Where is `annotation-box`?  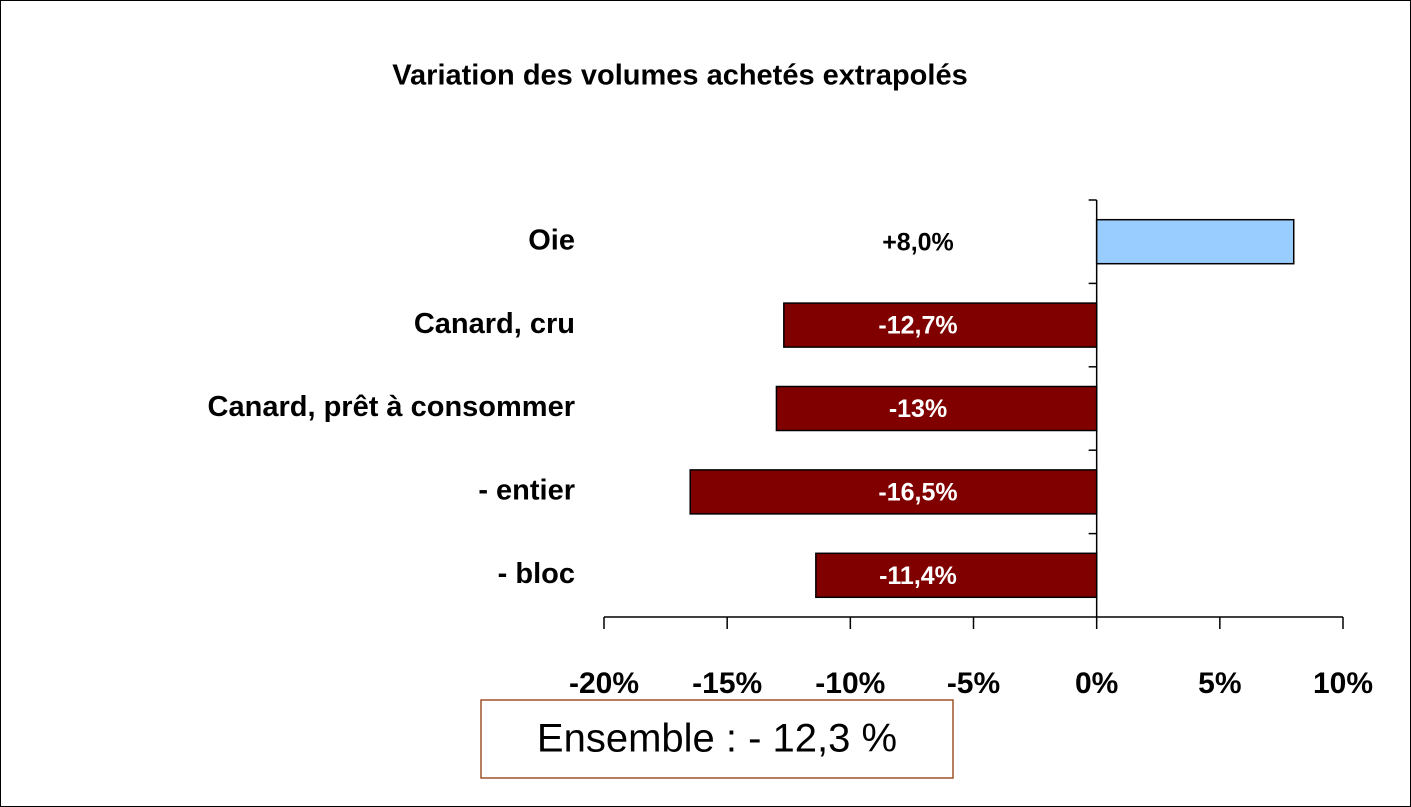
annotation-box is located at coordinates (717, 739).